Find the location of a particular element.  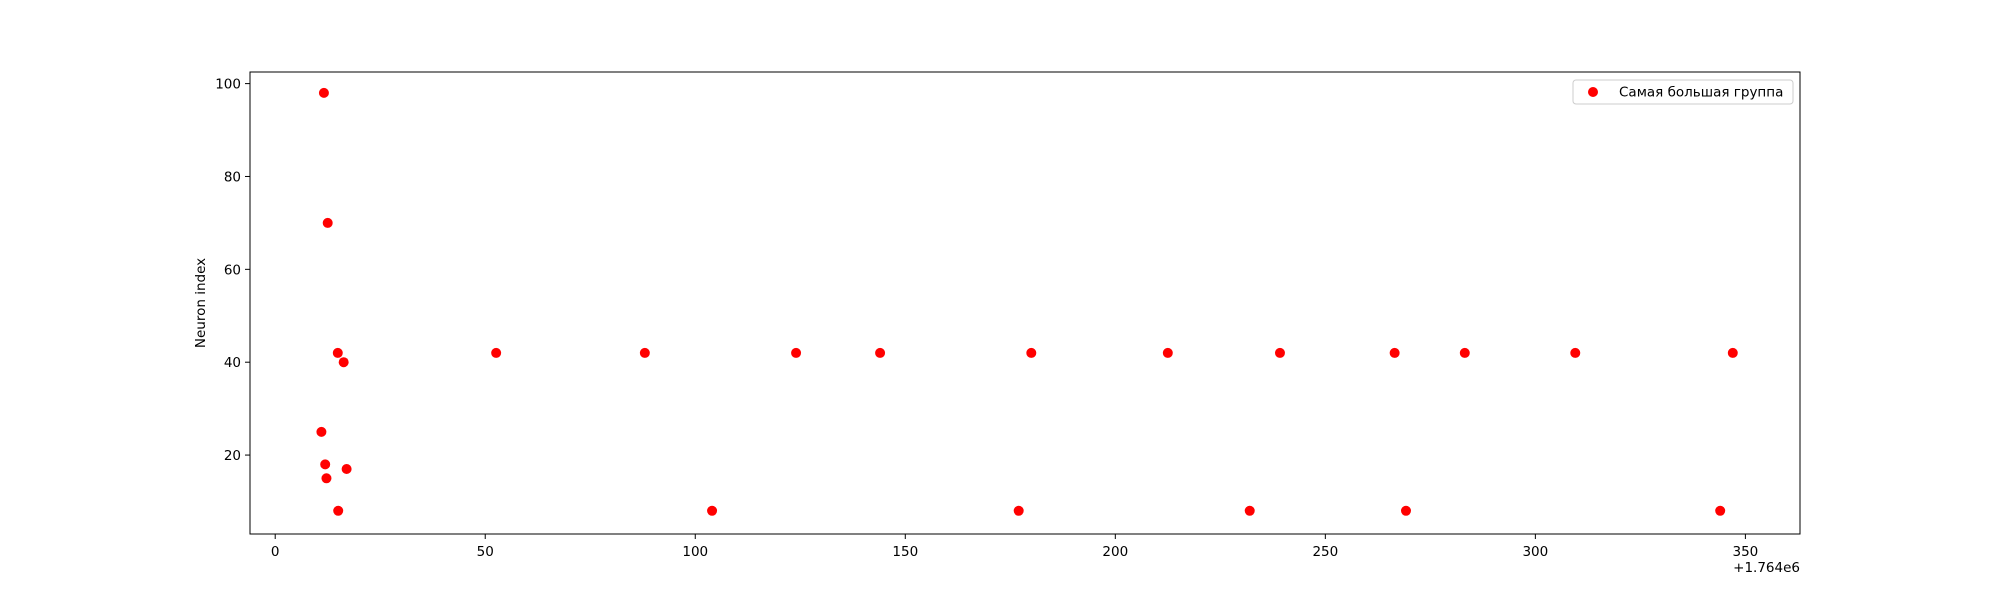

x-tick-label: 50 is located at coordinates (485, 552).